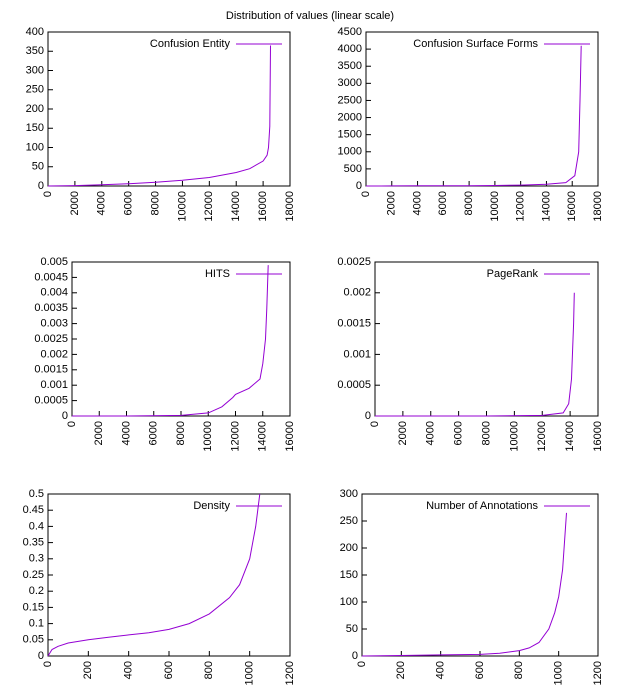  Describe the element at coordinates (310, 16) in the screenshot. I see `figure-title: Distribution of values (linear scale)` at that location.